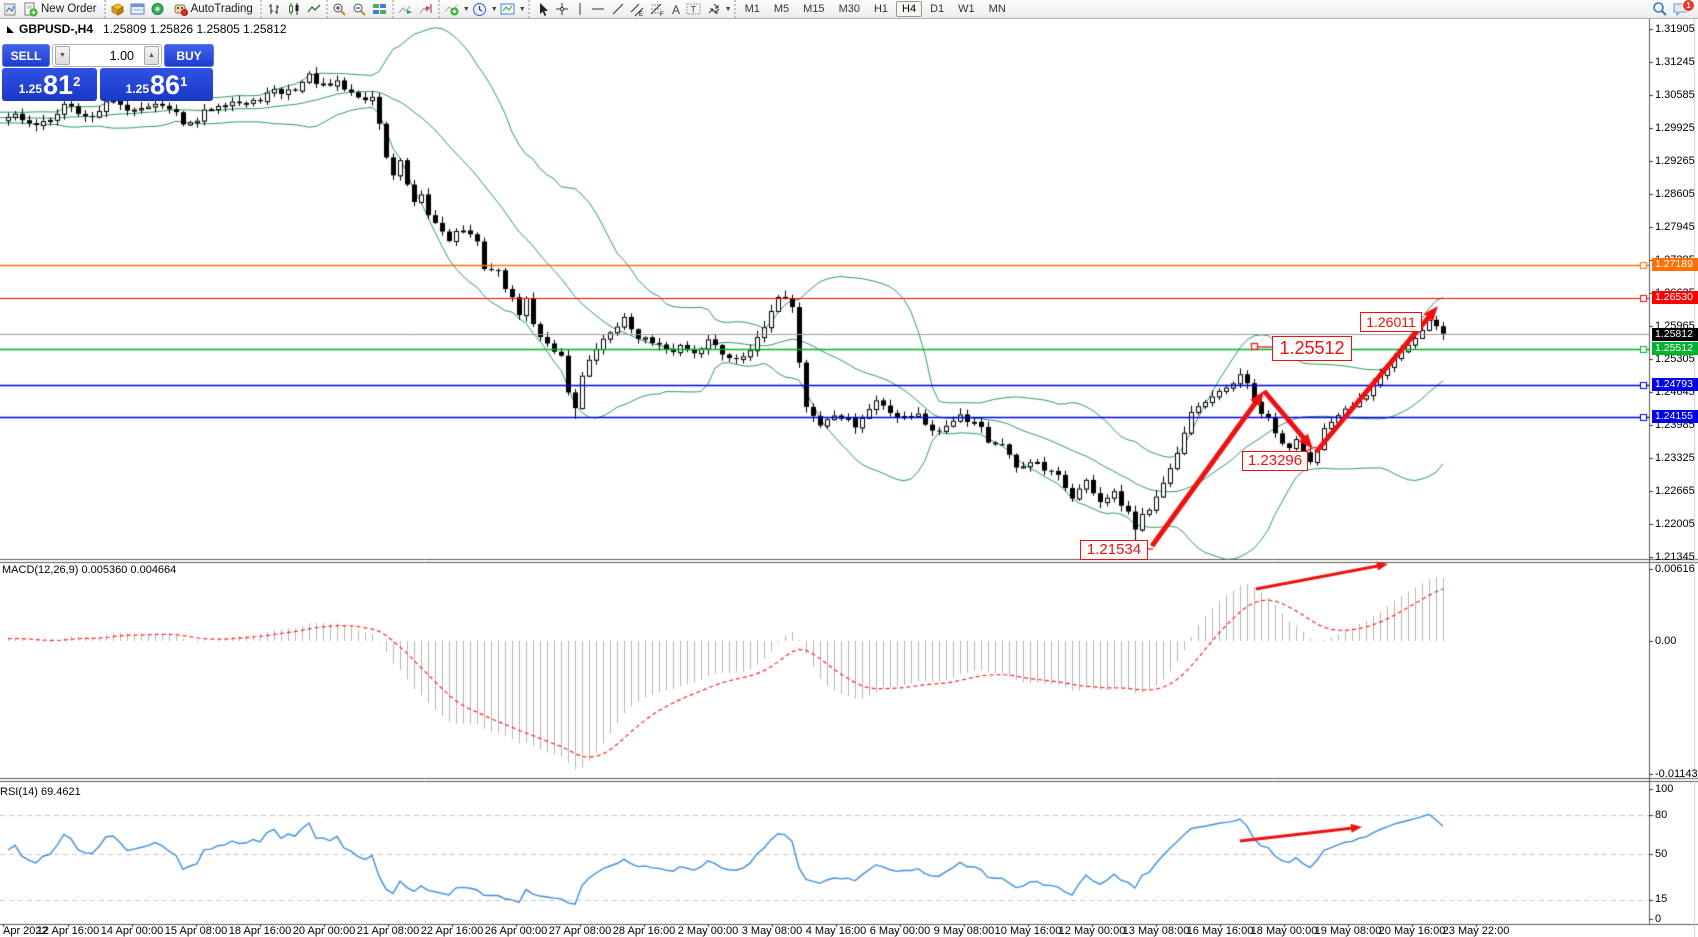  Describe the element at coordinates (426, 9) in the screenshot. I see `chart-shift-icon` at that location.